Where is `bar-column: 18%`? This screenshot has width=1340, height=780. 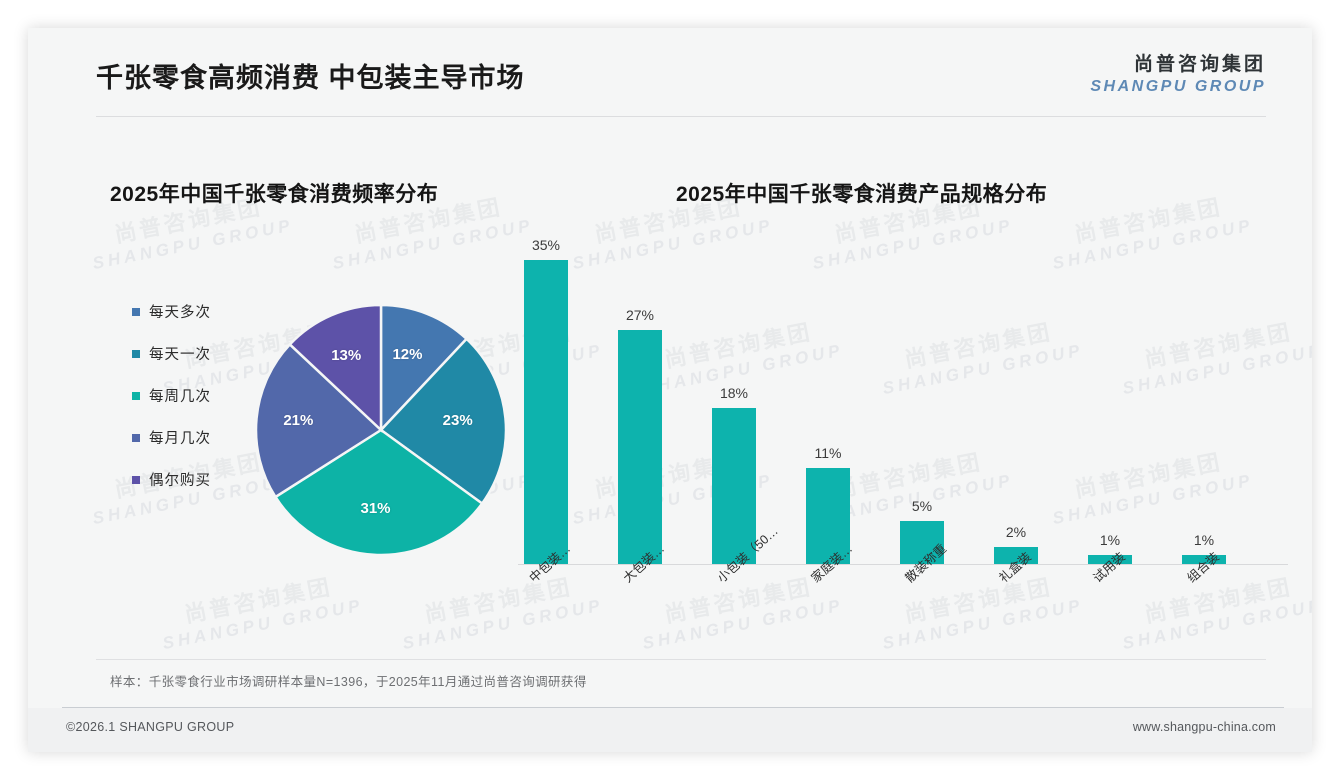
bar-column: 18% is located at coordinates (734, 474).